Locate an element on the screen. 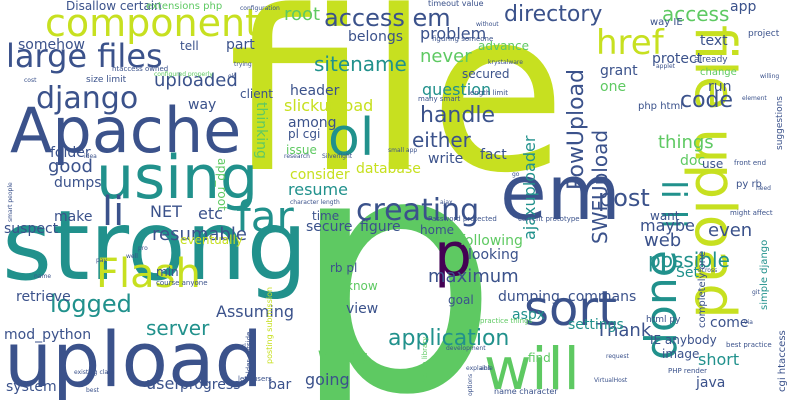 The width and height of the screenshot is (800, 400). word-issue: issue is located at coordinates (301, 150).